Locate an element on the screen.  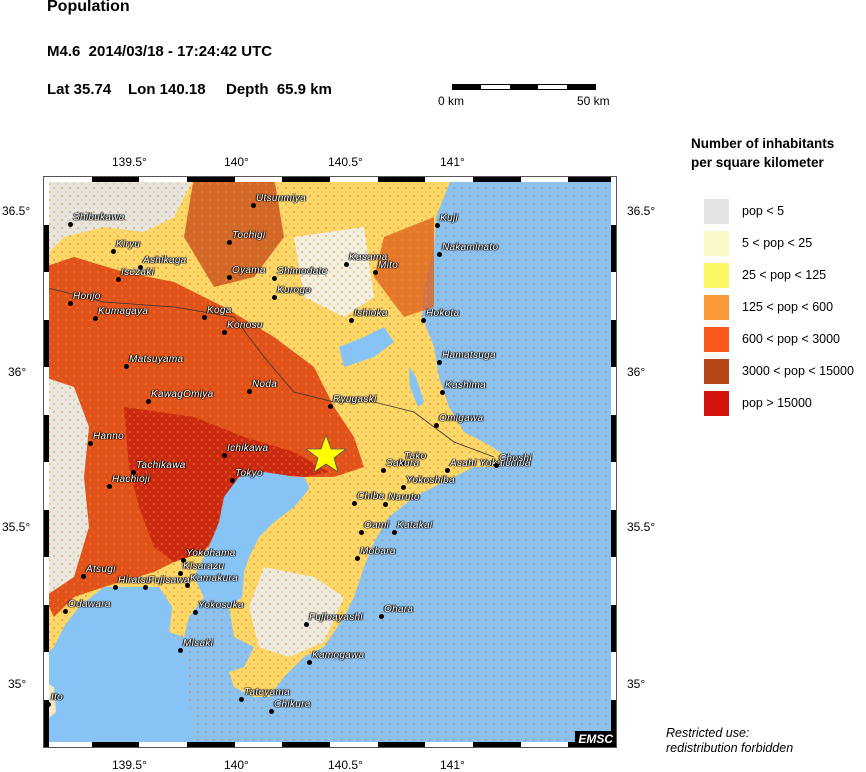
tone-river is located at coordinates (269, 372).